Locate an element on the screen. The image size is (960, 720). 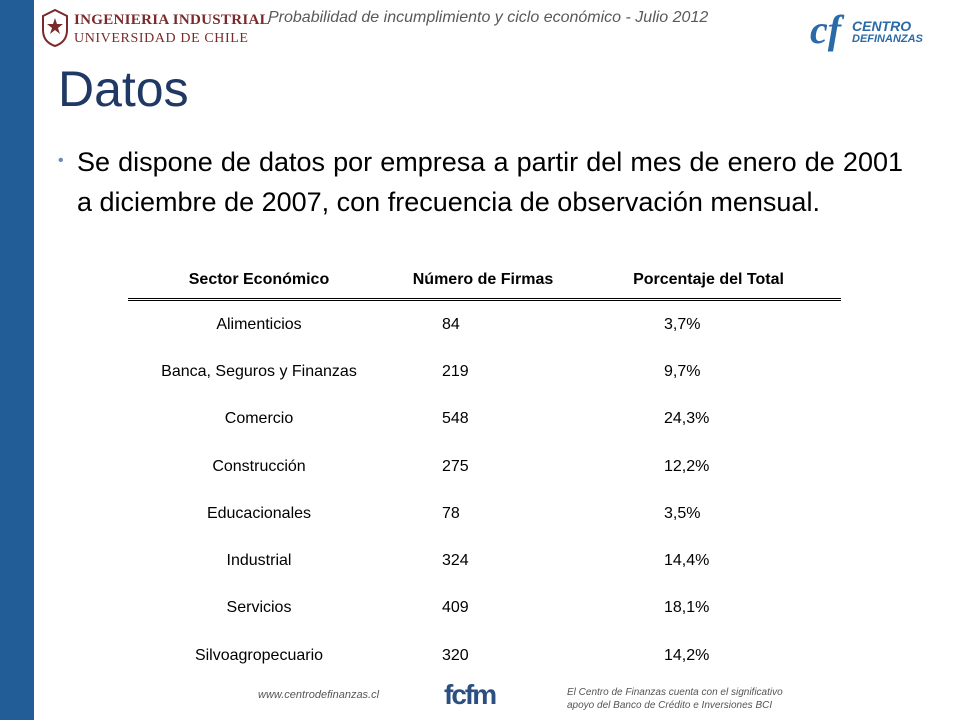
university-seal-icon is located at coordinates (55, 28).